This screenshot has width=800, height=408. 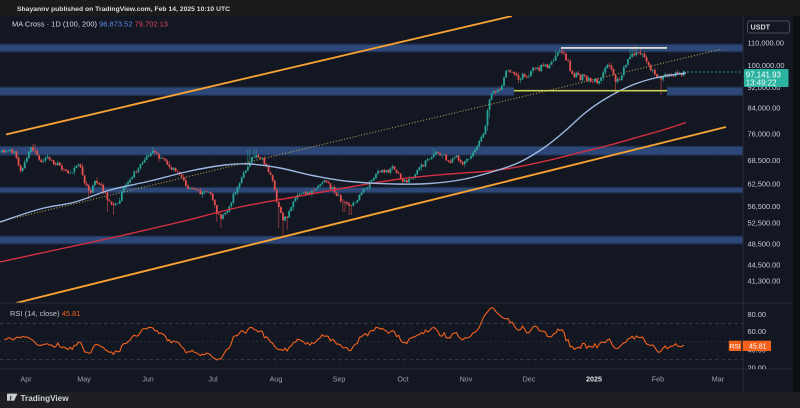 What do you see at coordinates (764, 108) in the screenshot?
I see `svg-text: 84,000.00` at bounding box center [764, 108].